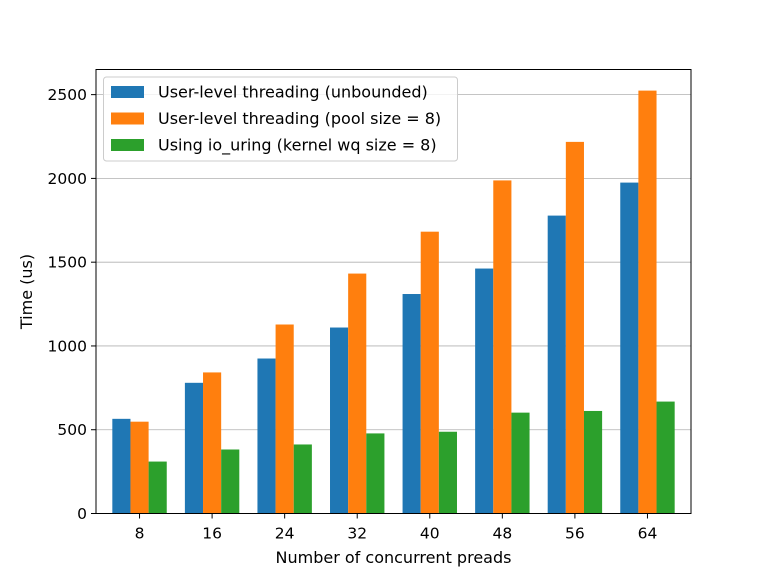 Image resolution: width=768 pixels, height=580 pixels. I want to click on x-tick-label-24: 24, so click(285, 534).